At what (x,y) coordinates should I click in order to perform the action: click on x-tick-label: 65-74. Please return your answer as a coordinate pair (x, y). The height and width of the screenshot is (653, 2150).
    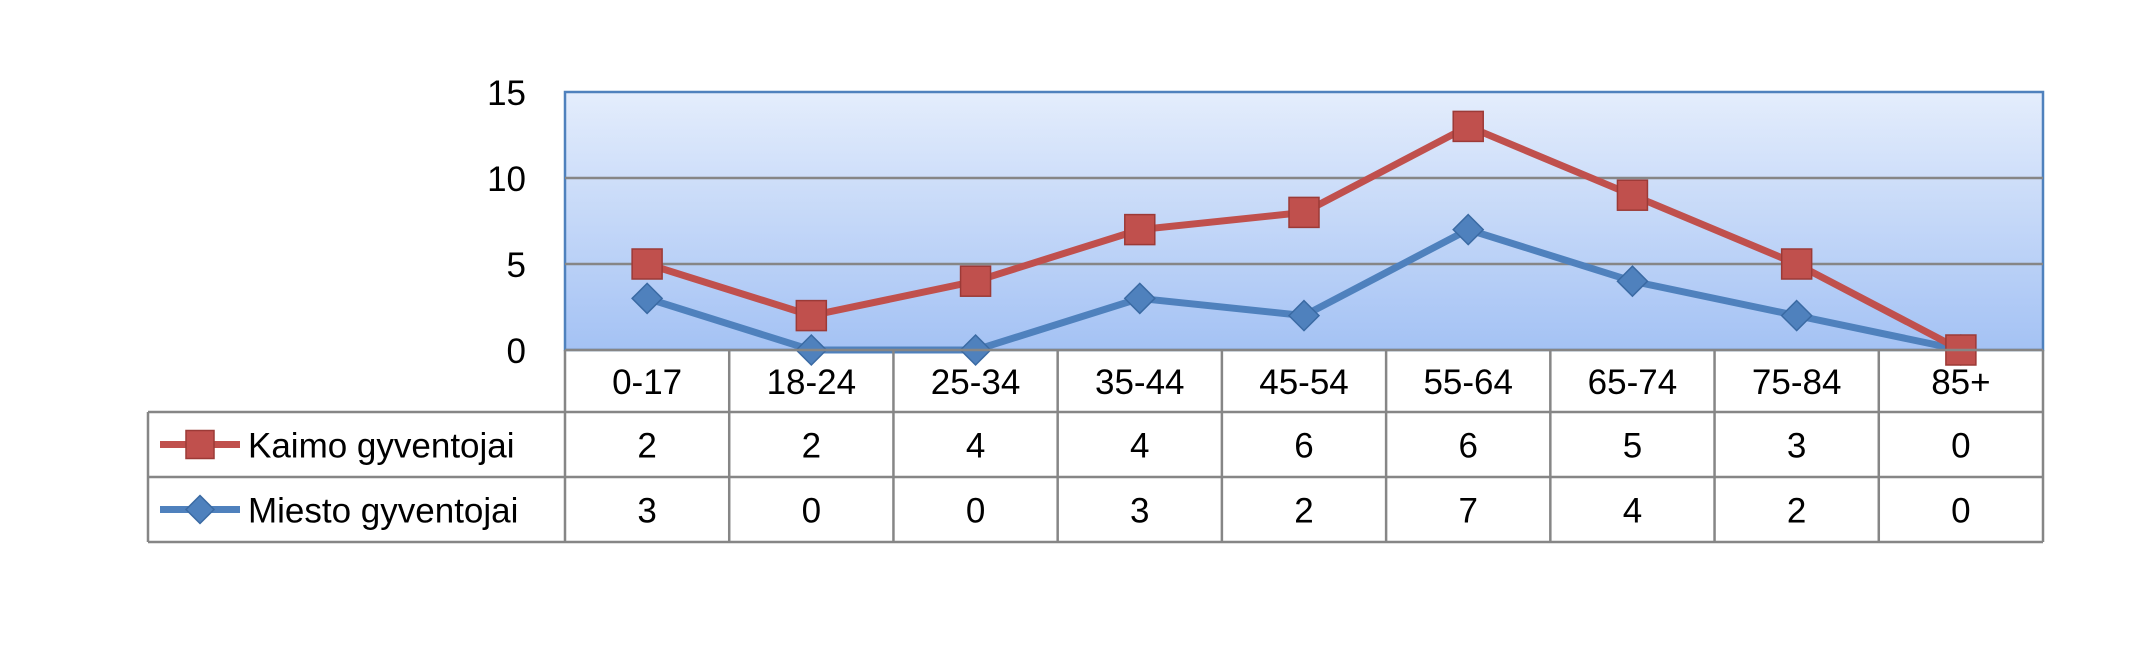
    Looking at the image, I should click on (1633, 382).